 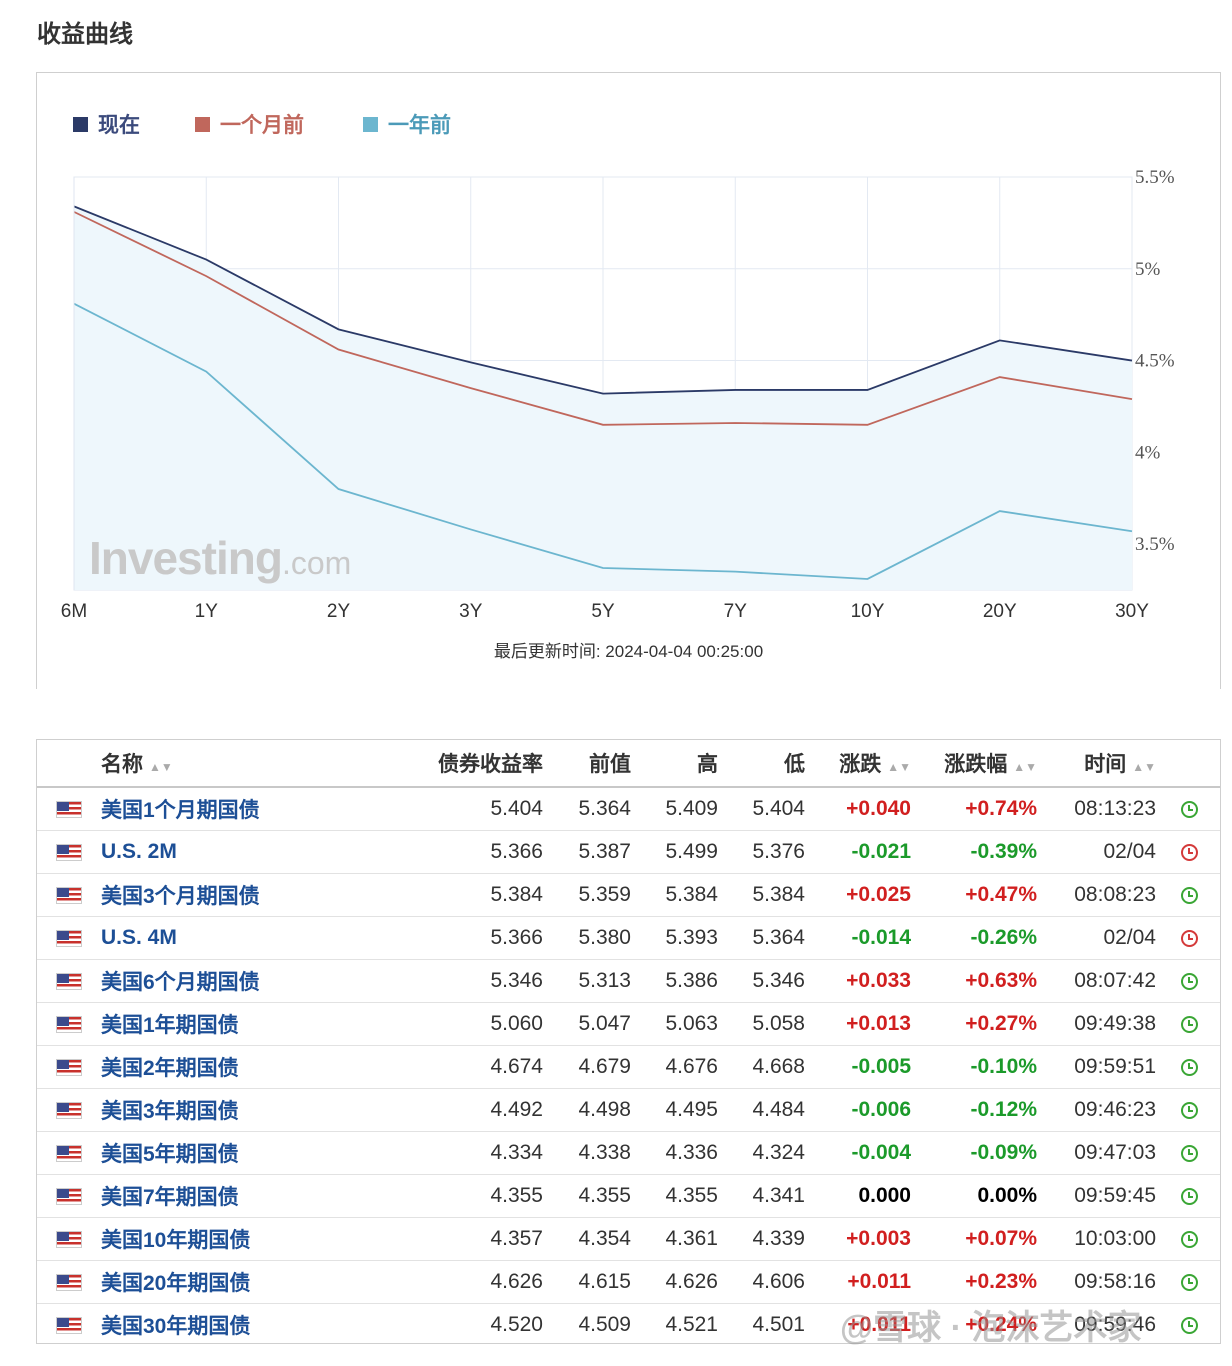 What do you see at coordinates (603, 300) in the screenshot?
I see `series-line` at bounding box center [603, 300].